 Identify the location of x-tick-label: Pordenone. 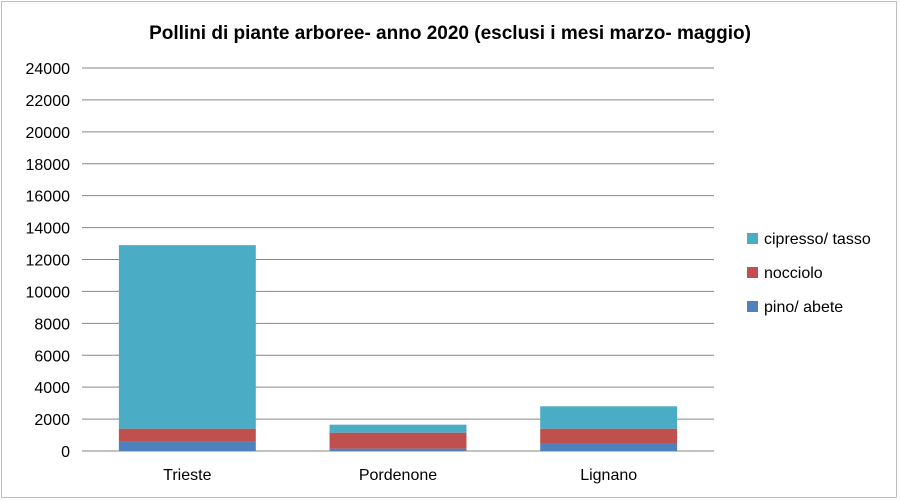
(398, 475).